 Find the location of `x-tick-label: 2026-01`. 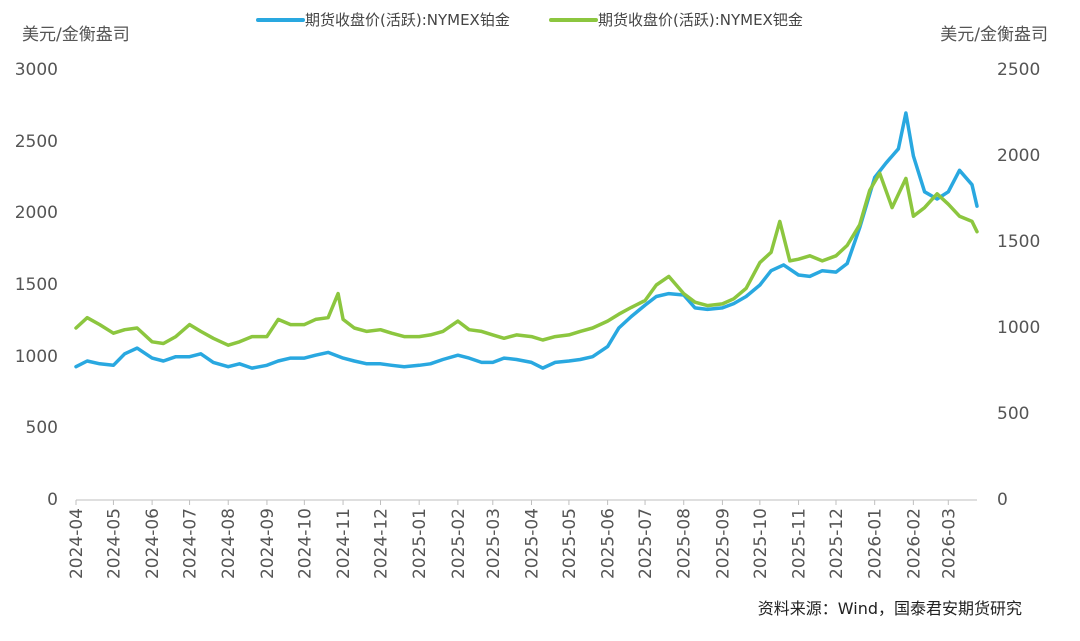

x-tick-label: 2026-01 is located at coordinates (876, 543).